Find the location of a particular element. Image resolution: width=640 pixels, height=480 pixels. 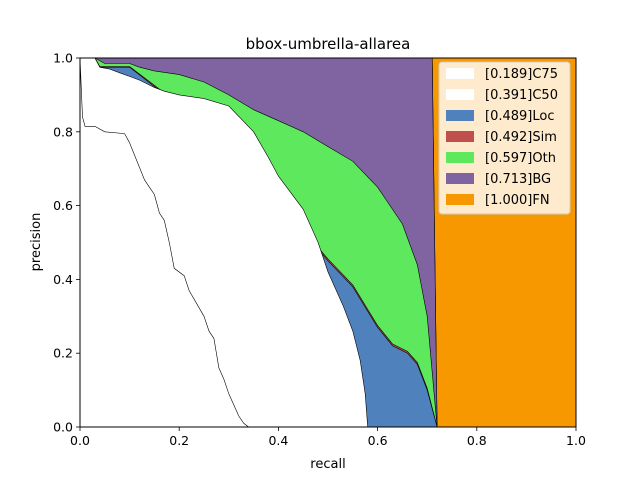

legend-swatch-bg is located at coordinates (460, 178).